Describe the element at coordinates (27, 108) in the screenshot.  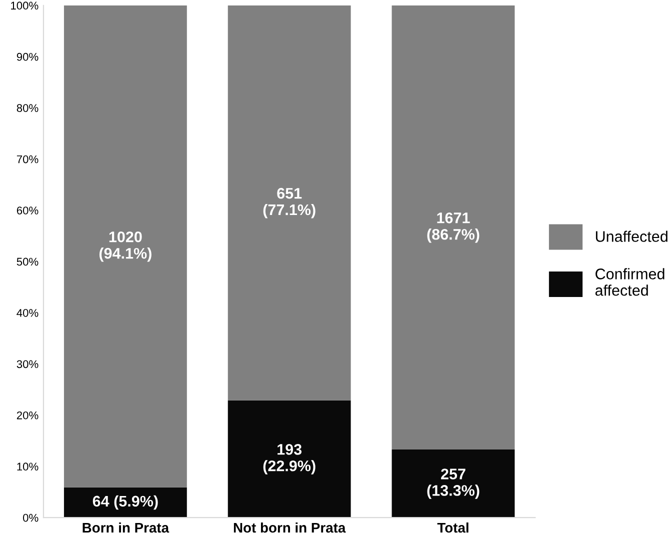
I see `y-tick-label: 80%` at that location.